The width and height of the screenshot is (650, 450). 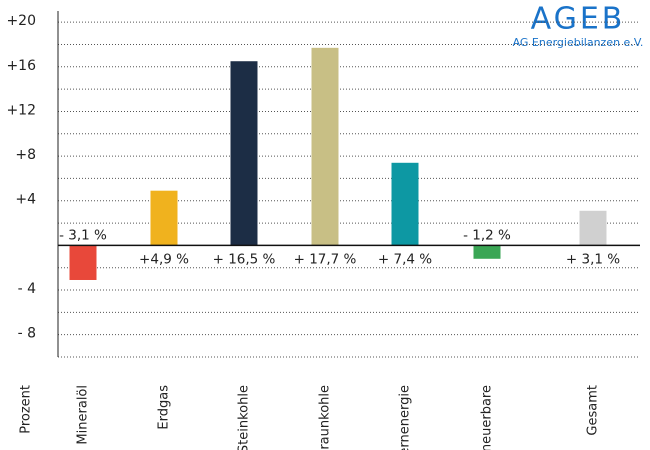 I want to click on y-tick-label: +12, so click(x=21, y=110).